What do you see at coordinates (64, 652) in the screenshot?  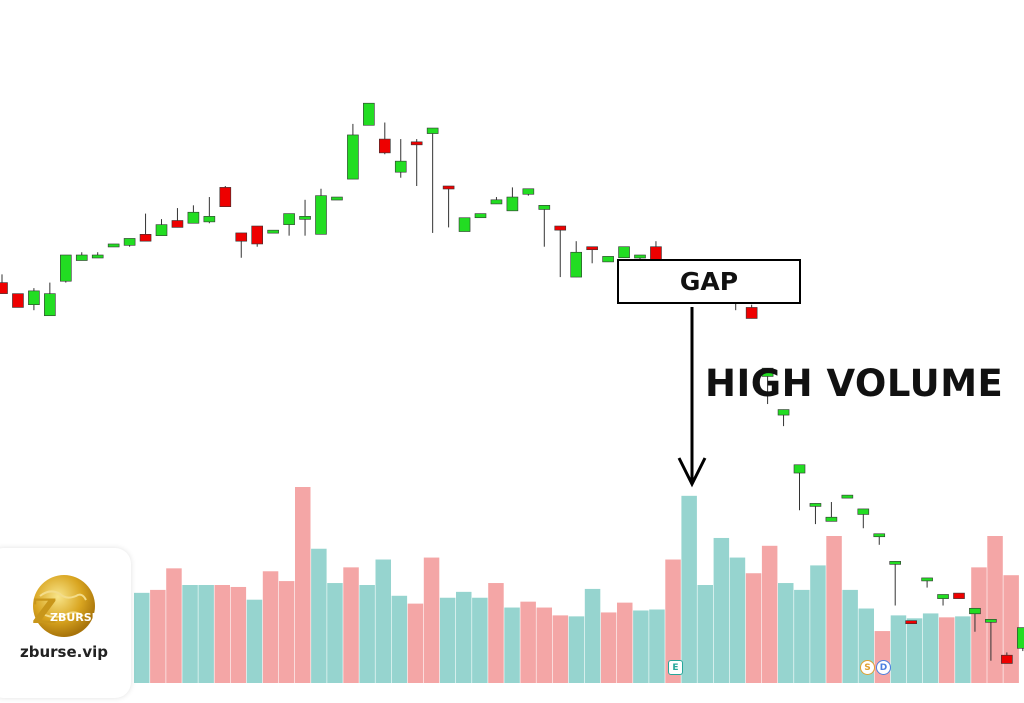 I see `site-url: zburse.vip` at bounding box center [64, 652].